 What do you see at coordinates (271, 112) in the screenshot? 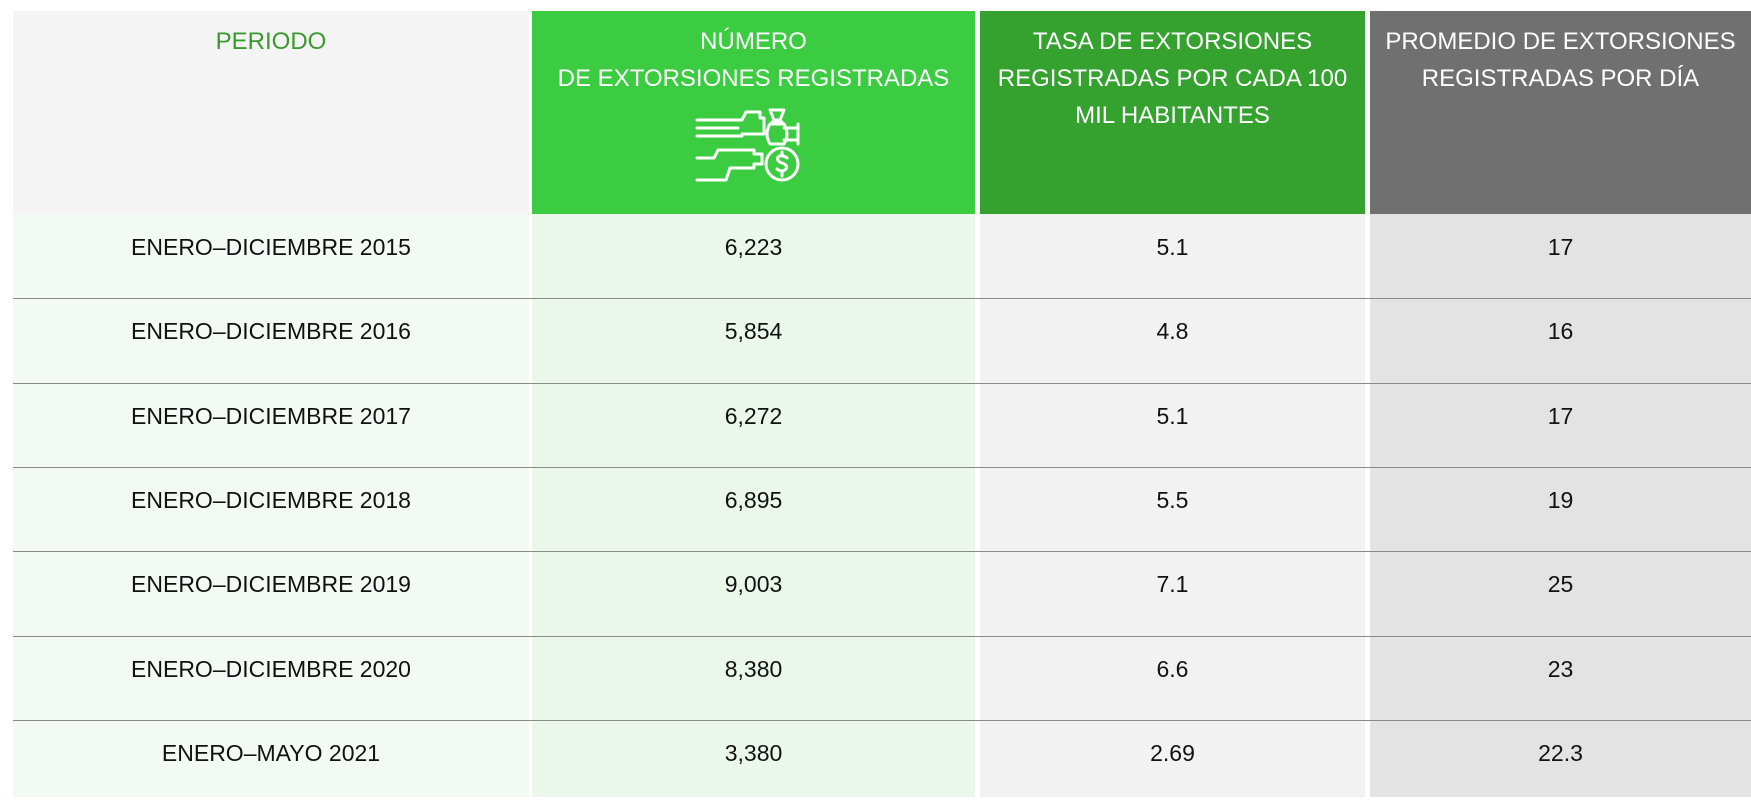
I see `header-cell: PERIODO` at bounding box center [271, 112].